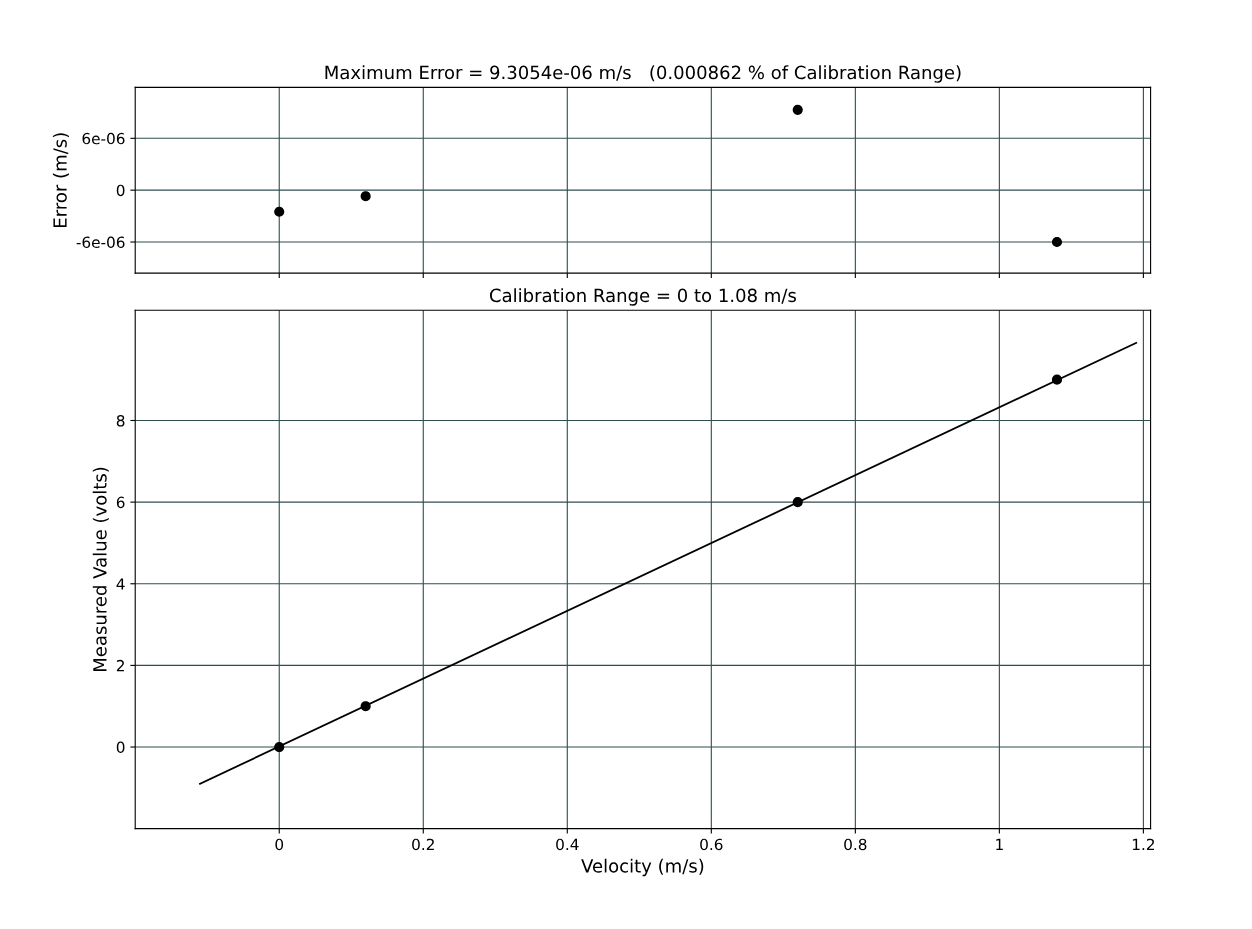 This screenshot has width=1252, height=929. Describe the element at coordinates (279, 844) in the screenshot. I see `x-tick-label: 0` at that location.